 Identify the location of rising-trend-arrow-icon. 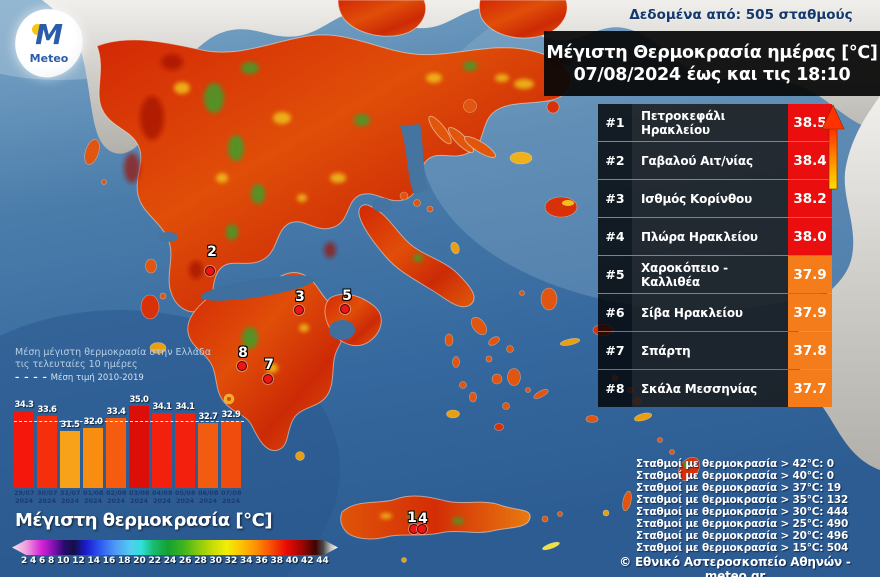
(833, 147).